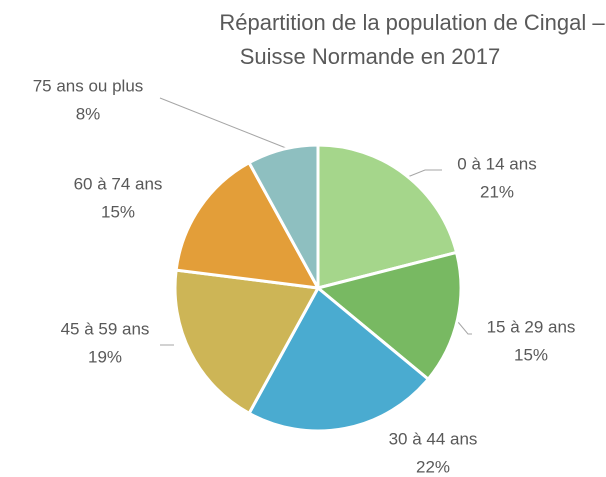 This screenshot has width=606, height=477. Describe the element at coordinates (370, 56) in the screenshot. I see `chart-title: Suisse Normande en 2017` at that location.